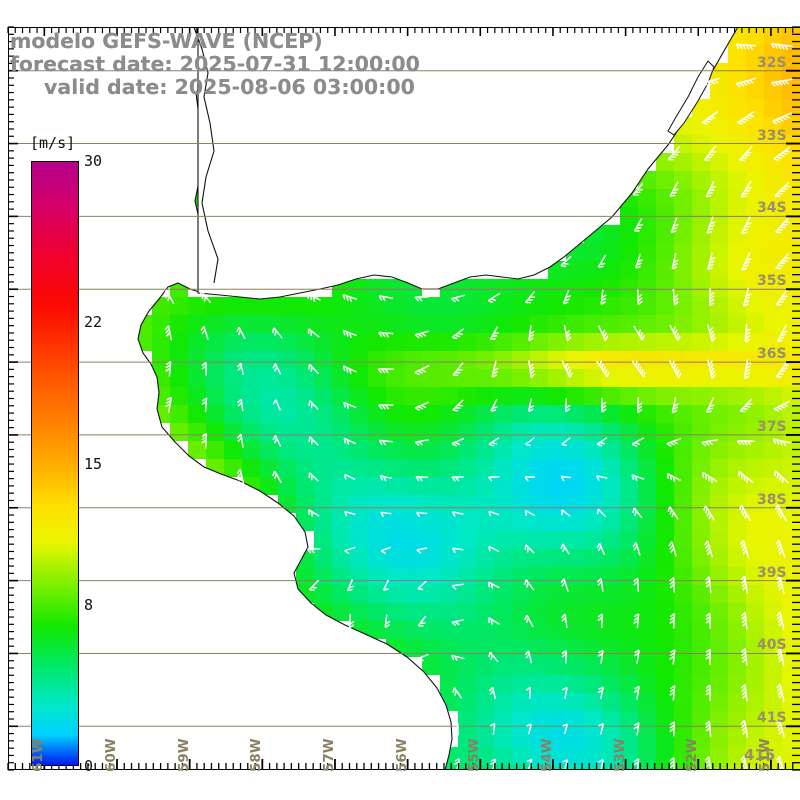  What do you see at coordinates (93, 161) in the screenshot?
I see `colorbar-tick-30: 30` at bounding box center [93, 161].